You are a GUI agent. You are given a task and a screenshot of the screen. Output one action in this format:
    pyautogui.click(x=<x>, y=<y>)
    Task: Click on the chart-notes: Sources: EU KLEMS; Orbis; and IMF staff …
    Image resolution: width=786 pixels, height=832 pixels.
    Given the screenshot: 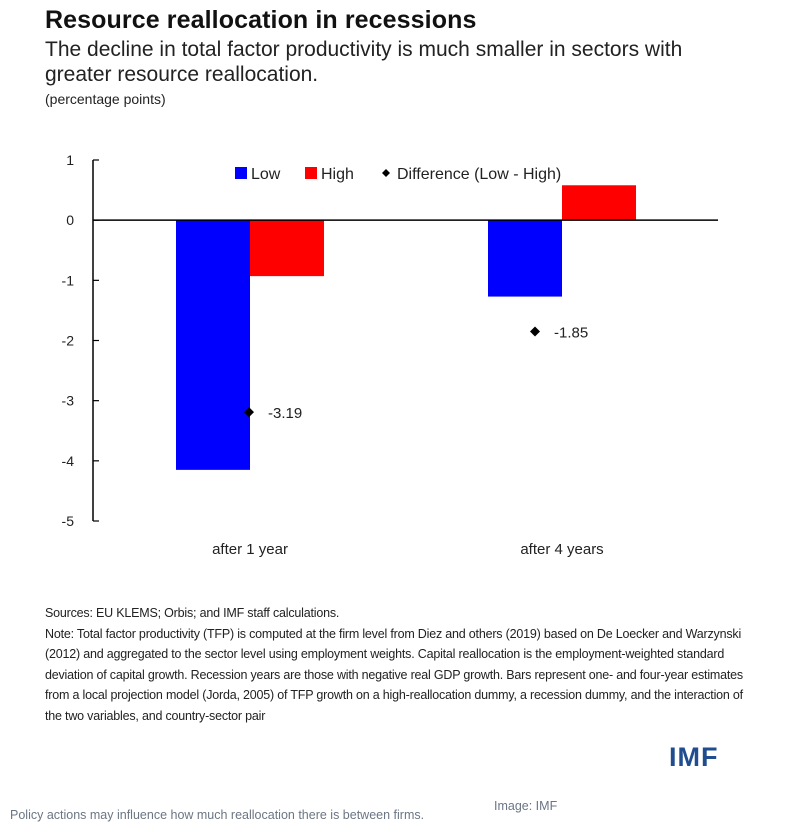 What is the action you would take?
    pyautogui.click(x=395, y=664)
    